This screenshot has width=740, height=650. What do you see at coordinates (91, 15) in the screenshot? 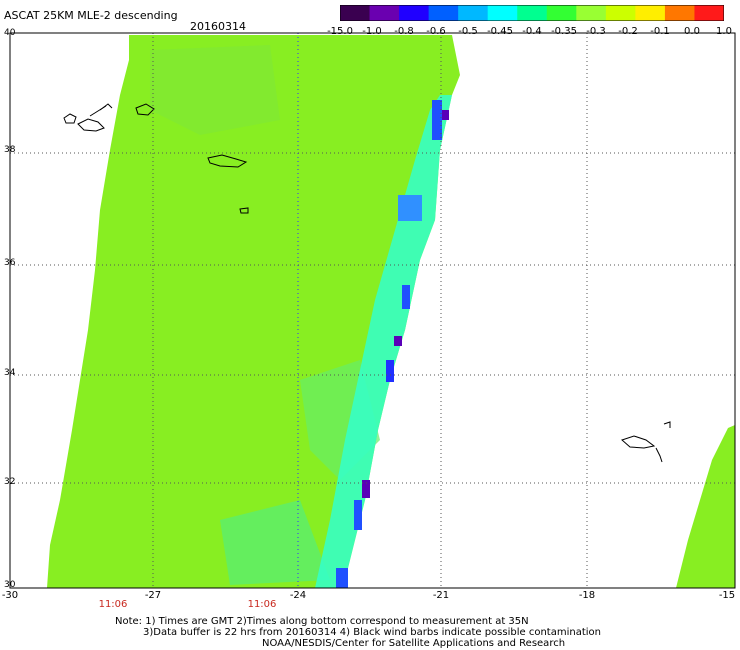
I see `map-title: ASCAT 25KM MLE-2 descending` at bounding box center [91, 15].